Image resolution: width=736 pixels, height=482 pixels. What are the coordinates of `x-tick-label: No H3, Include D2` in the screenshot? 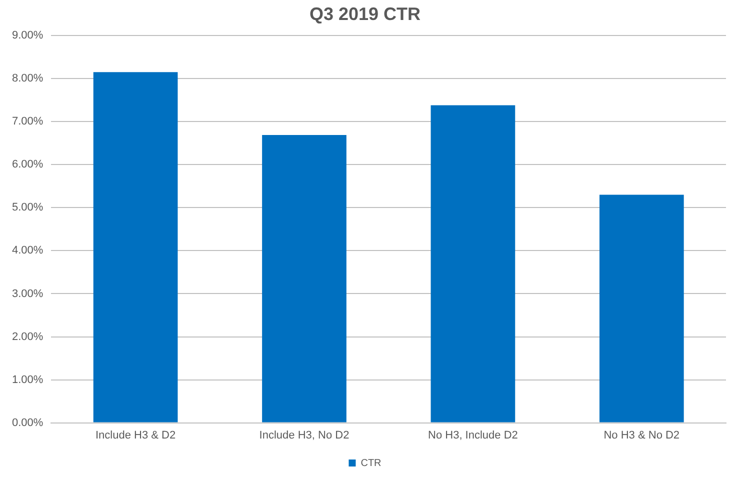 It's located at (473, 435).